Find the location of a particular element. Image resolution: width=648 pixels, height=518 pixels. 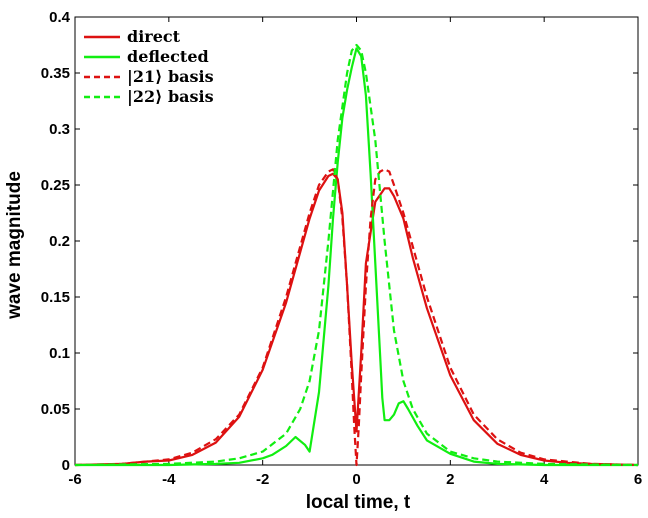

legend-label: direct is located at coordinates (154, 36).